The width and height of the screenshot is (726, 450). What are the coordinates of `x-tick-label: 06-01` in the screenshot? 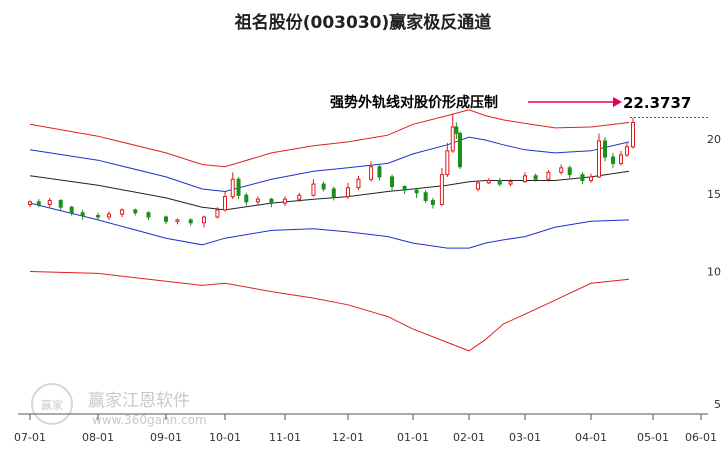 It's located at (701, 437).